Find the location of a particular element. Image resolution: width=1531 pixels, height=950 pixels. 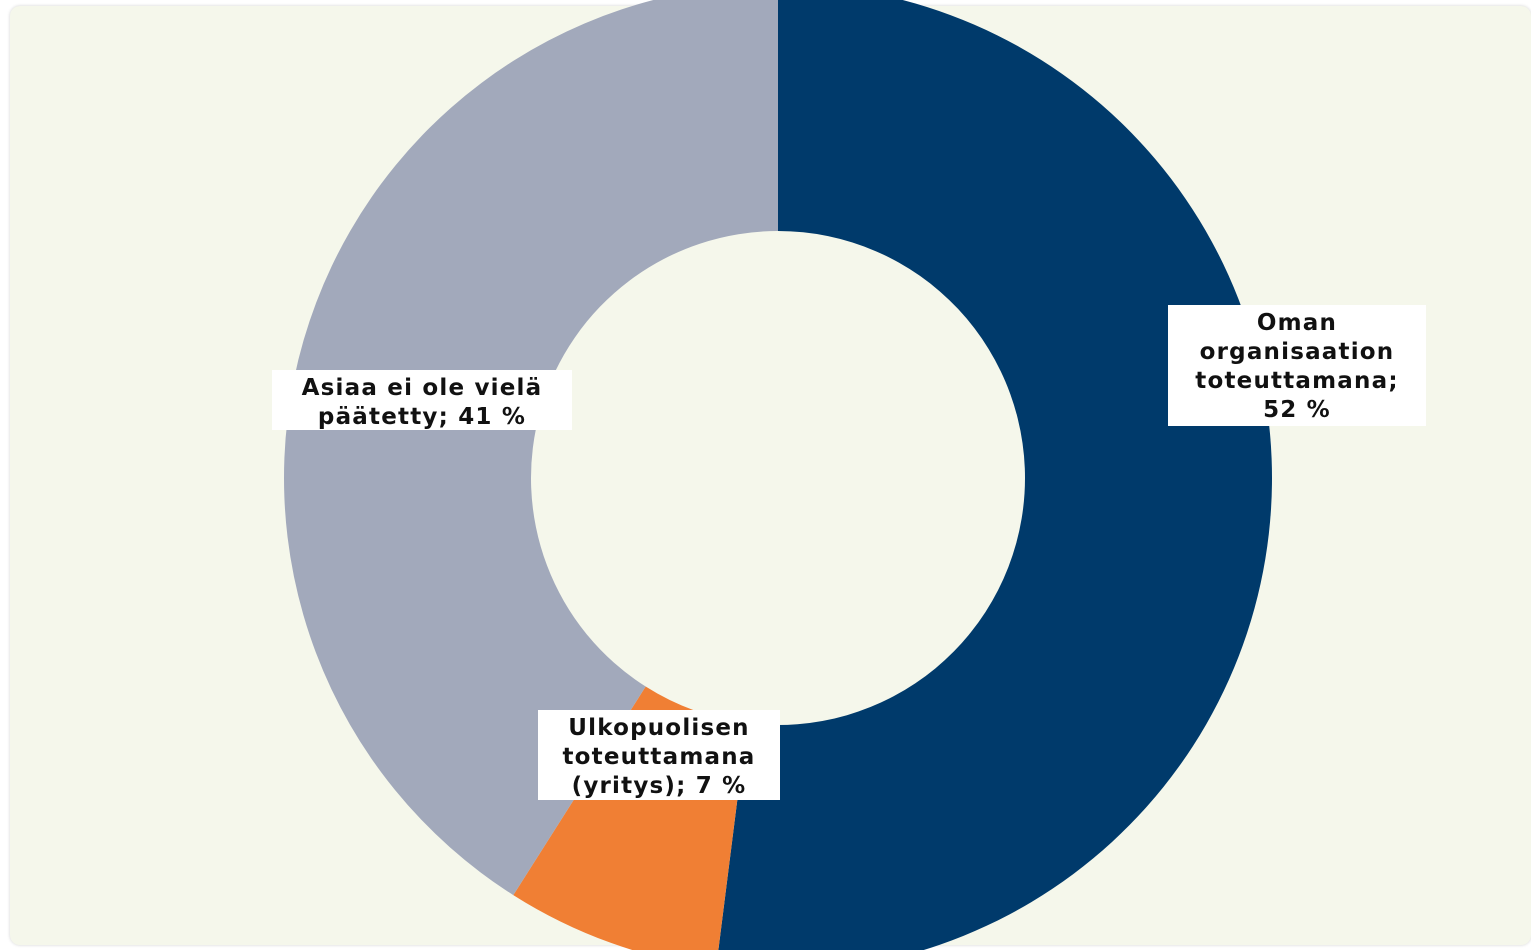

slice-label-ulkopuolisen: Ulkopuolisen toteuttamana (yritys); 7 % is located at coordinates (659, 755).